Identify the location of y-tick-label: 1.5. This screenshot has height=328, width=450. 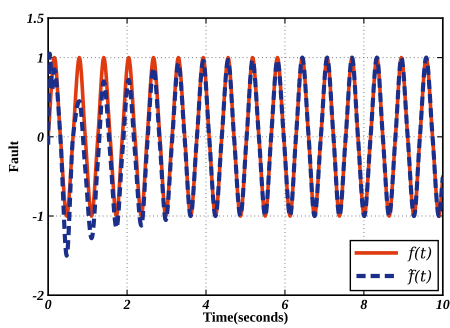
(35, 19).